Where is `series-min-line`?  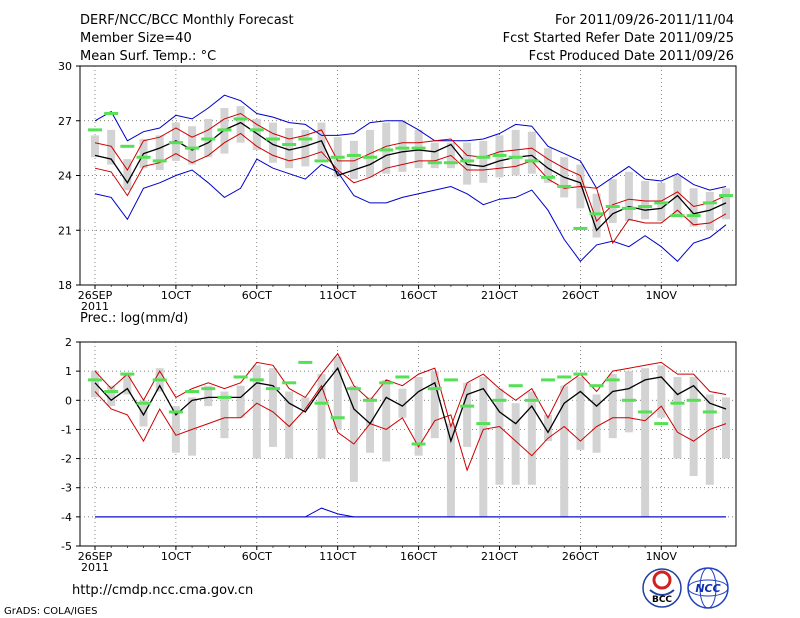
series-min-line is located at coordinates (410, 142).